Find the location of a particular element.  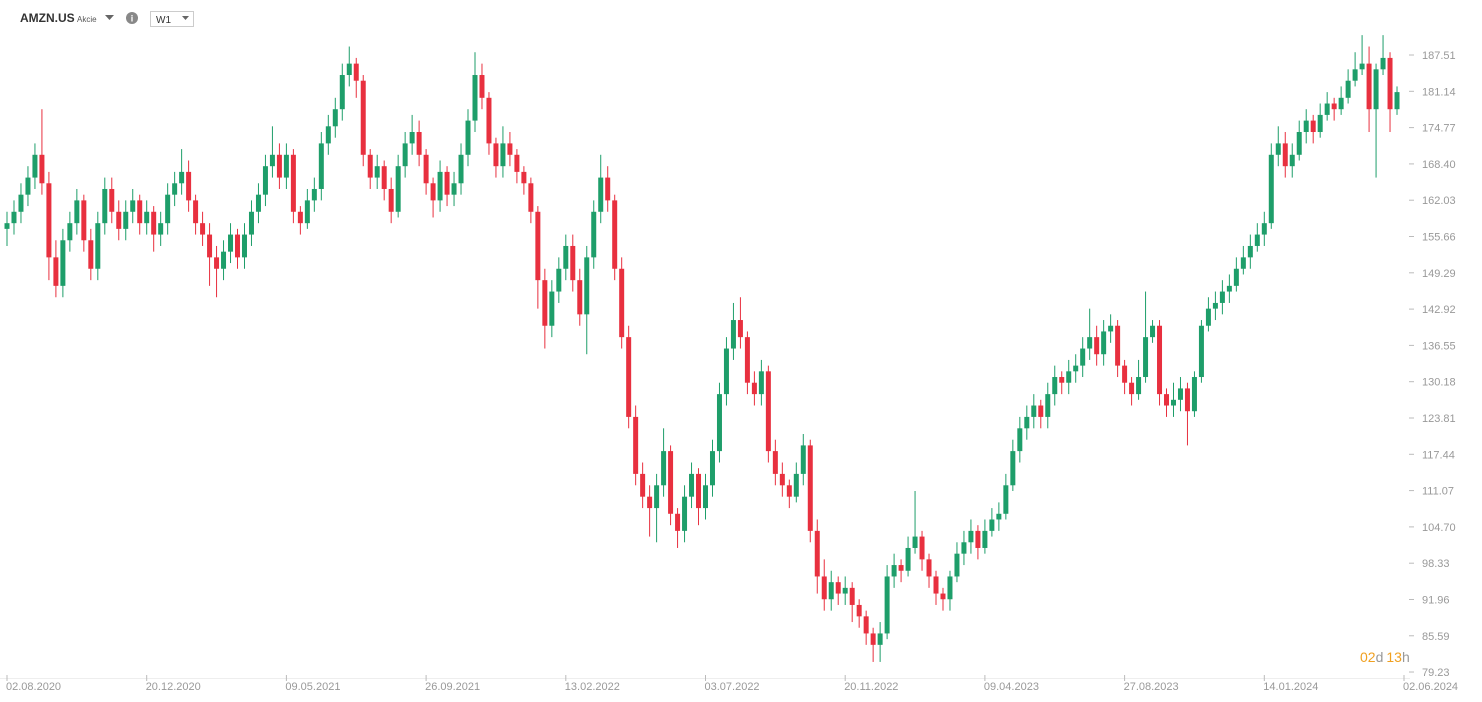

countdown-hours-unit: h is located at coordinates (1406, 657).